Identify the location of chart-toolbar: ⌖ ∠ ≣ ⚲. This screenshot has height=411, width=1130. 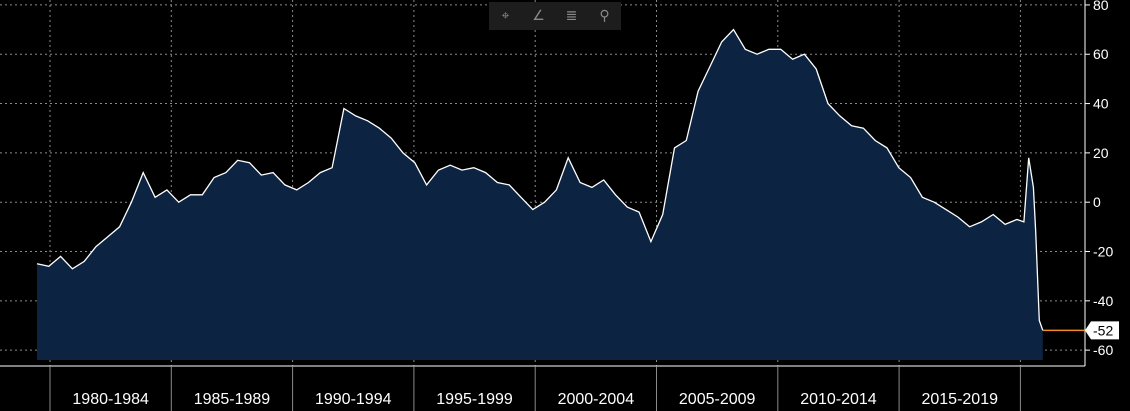
(555, 16).